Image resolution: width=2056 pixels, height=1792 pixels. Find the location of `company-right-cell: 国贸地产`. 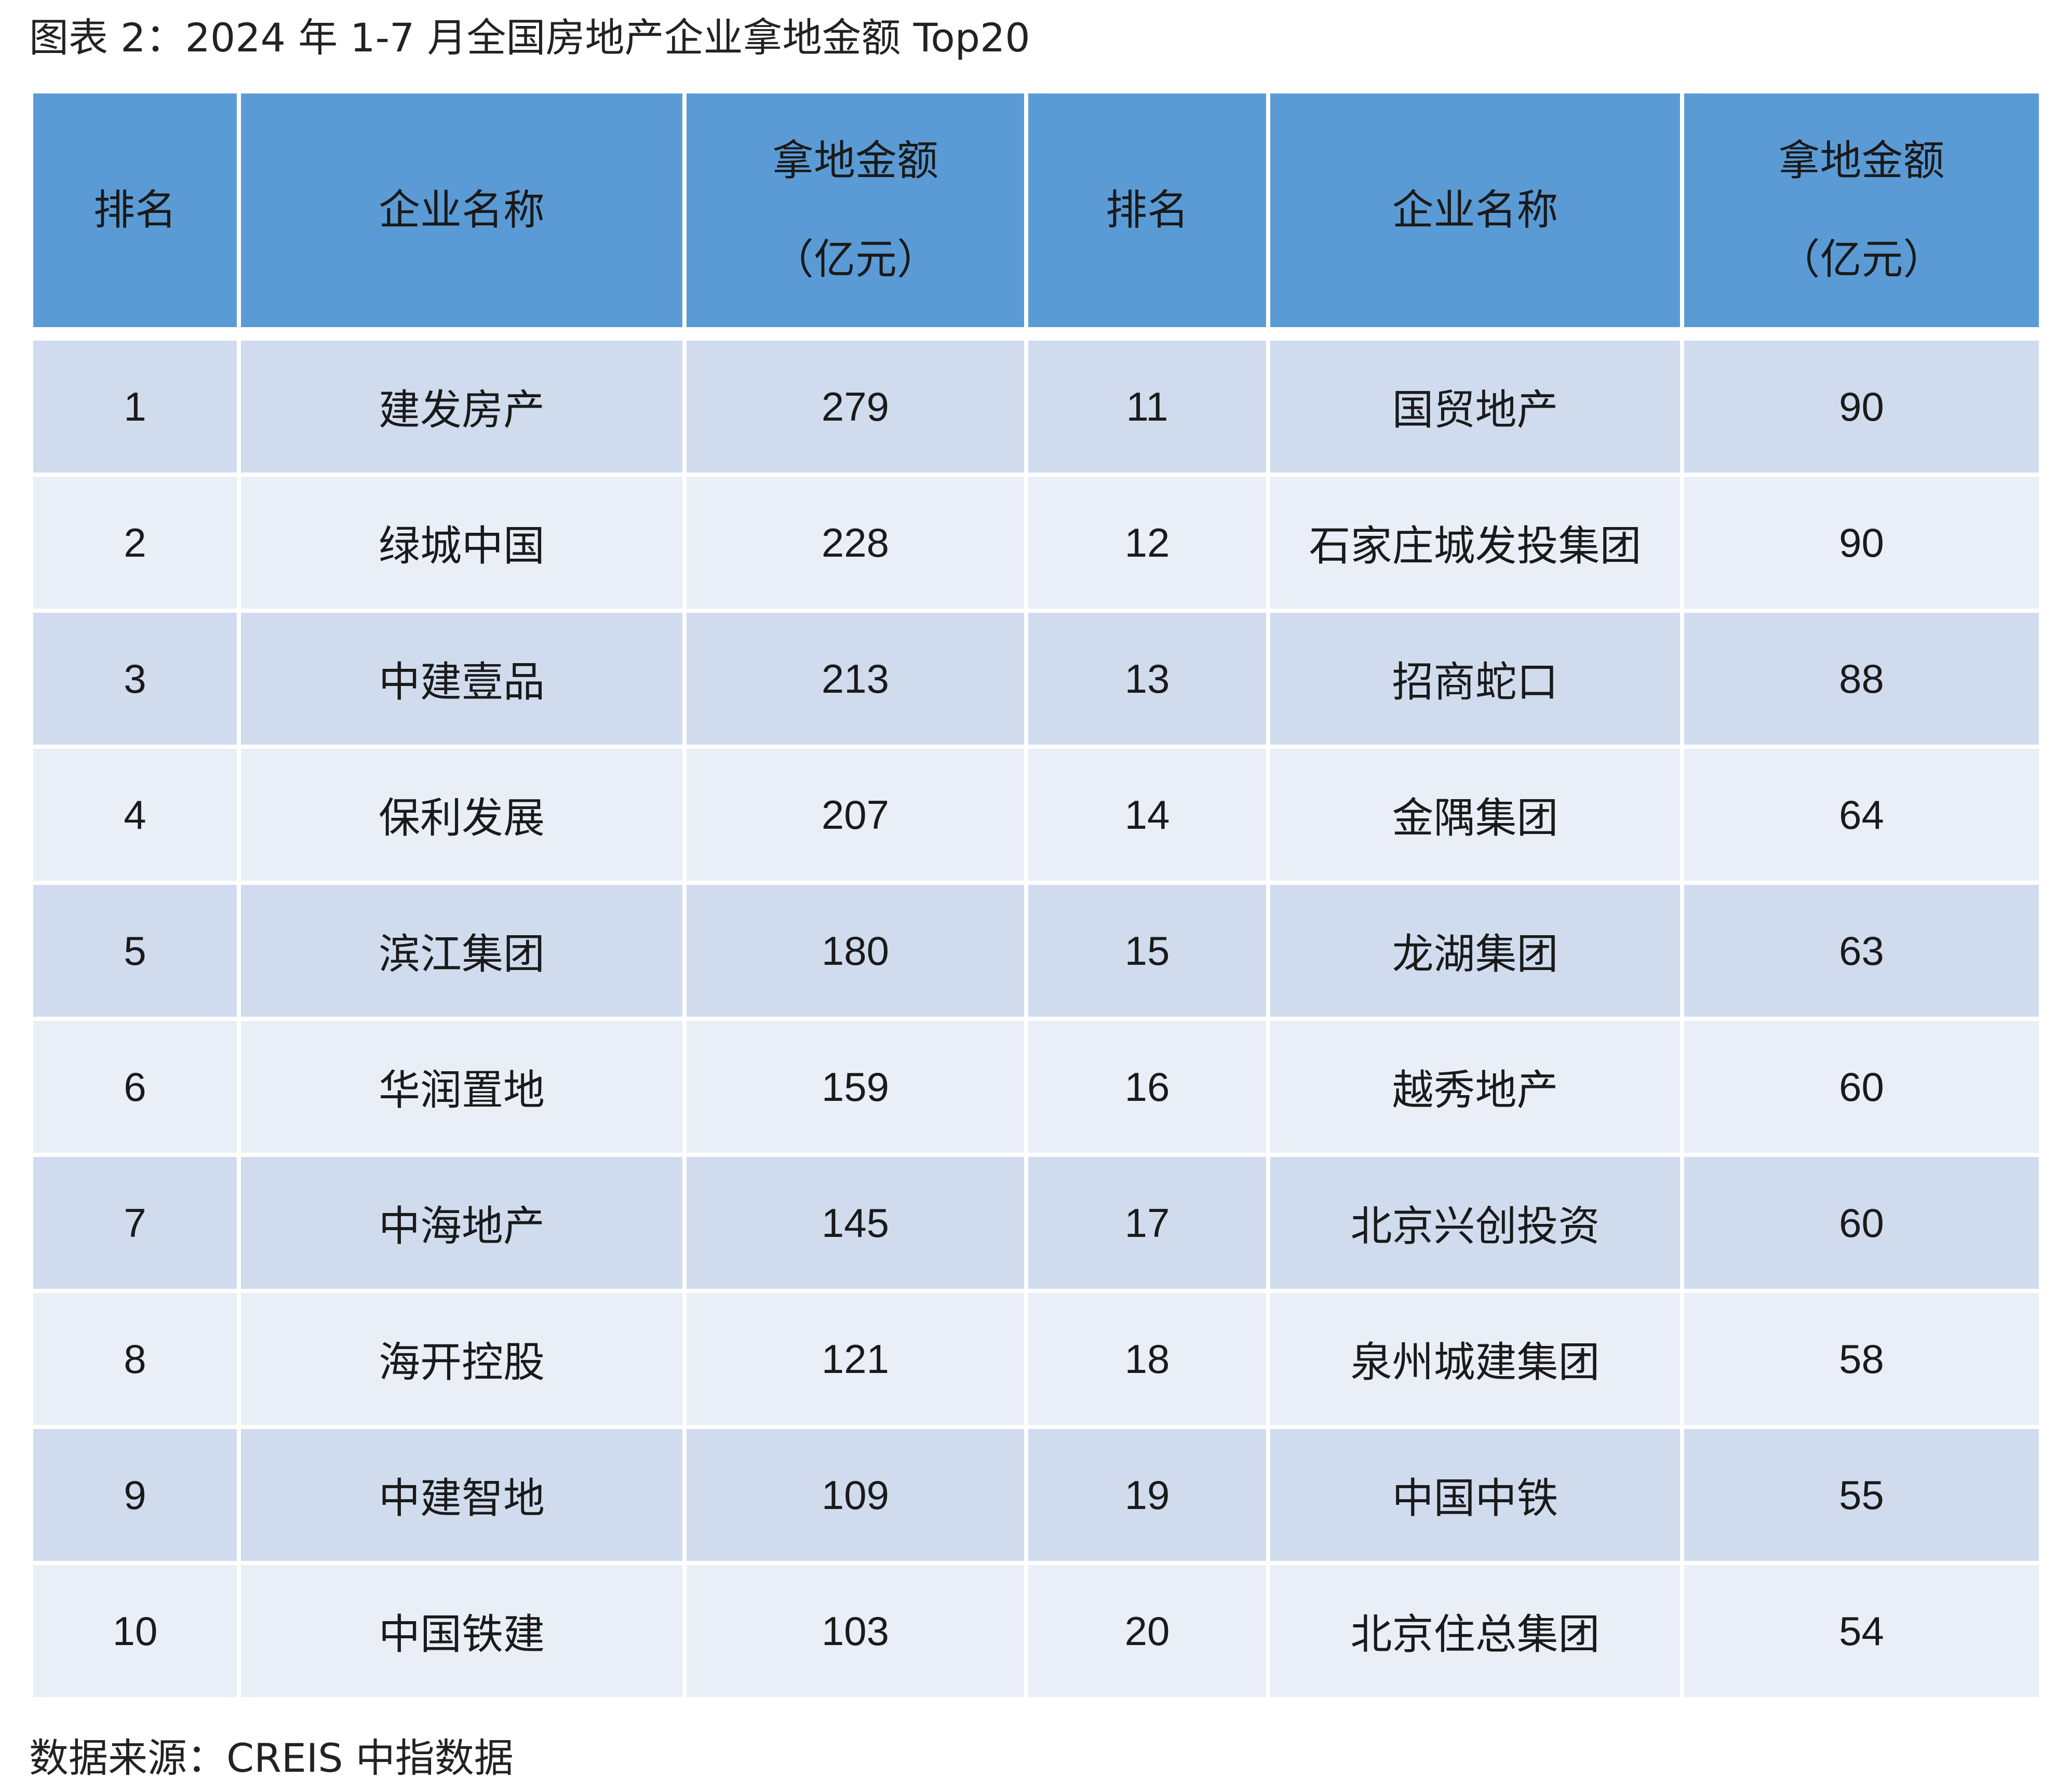

company-right-cell: 国贸地产 is located at coordinates (1475, 404).